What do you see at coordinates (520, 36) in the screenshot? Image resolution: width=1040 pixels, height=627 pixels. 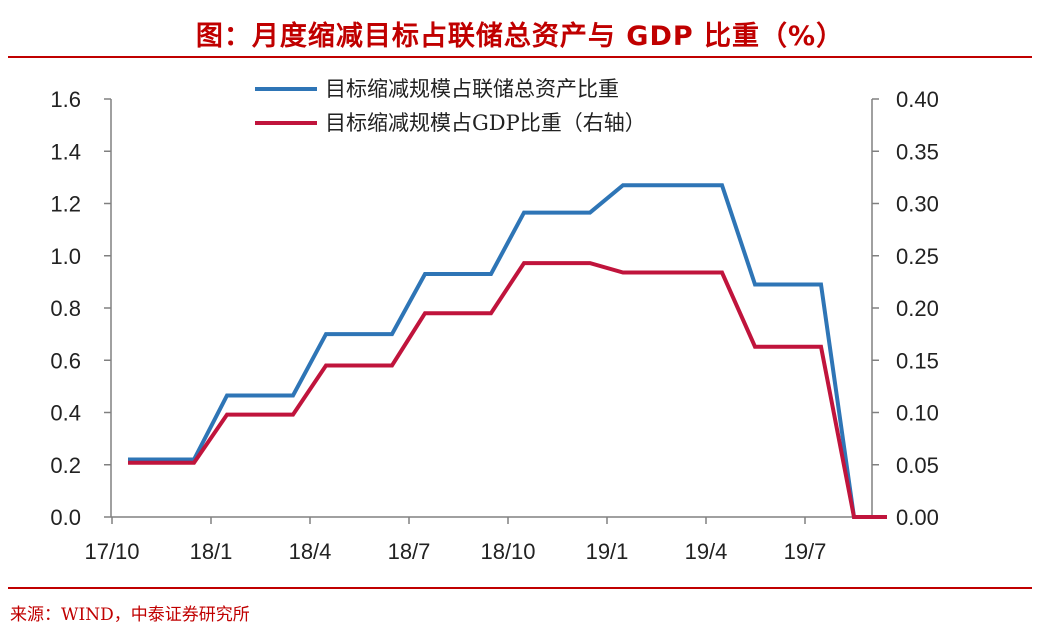 I see `chart-title: 图：月度缩减目标占联储总资产与 GDP 比重（%）` at bounding box center [520, 36].